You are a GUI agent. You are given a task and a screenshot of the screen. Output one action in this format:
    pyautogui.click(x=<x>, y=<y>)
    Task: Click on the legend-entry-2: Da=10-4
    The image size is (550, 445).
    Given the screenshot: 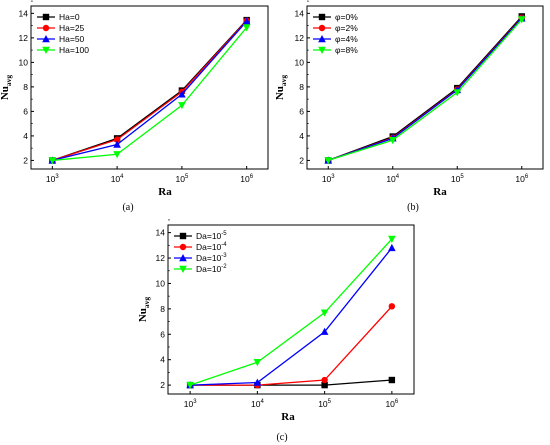 What is the action you would take?
    pyautogui.click(x=211, y=247)
    